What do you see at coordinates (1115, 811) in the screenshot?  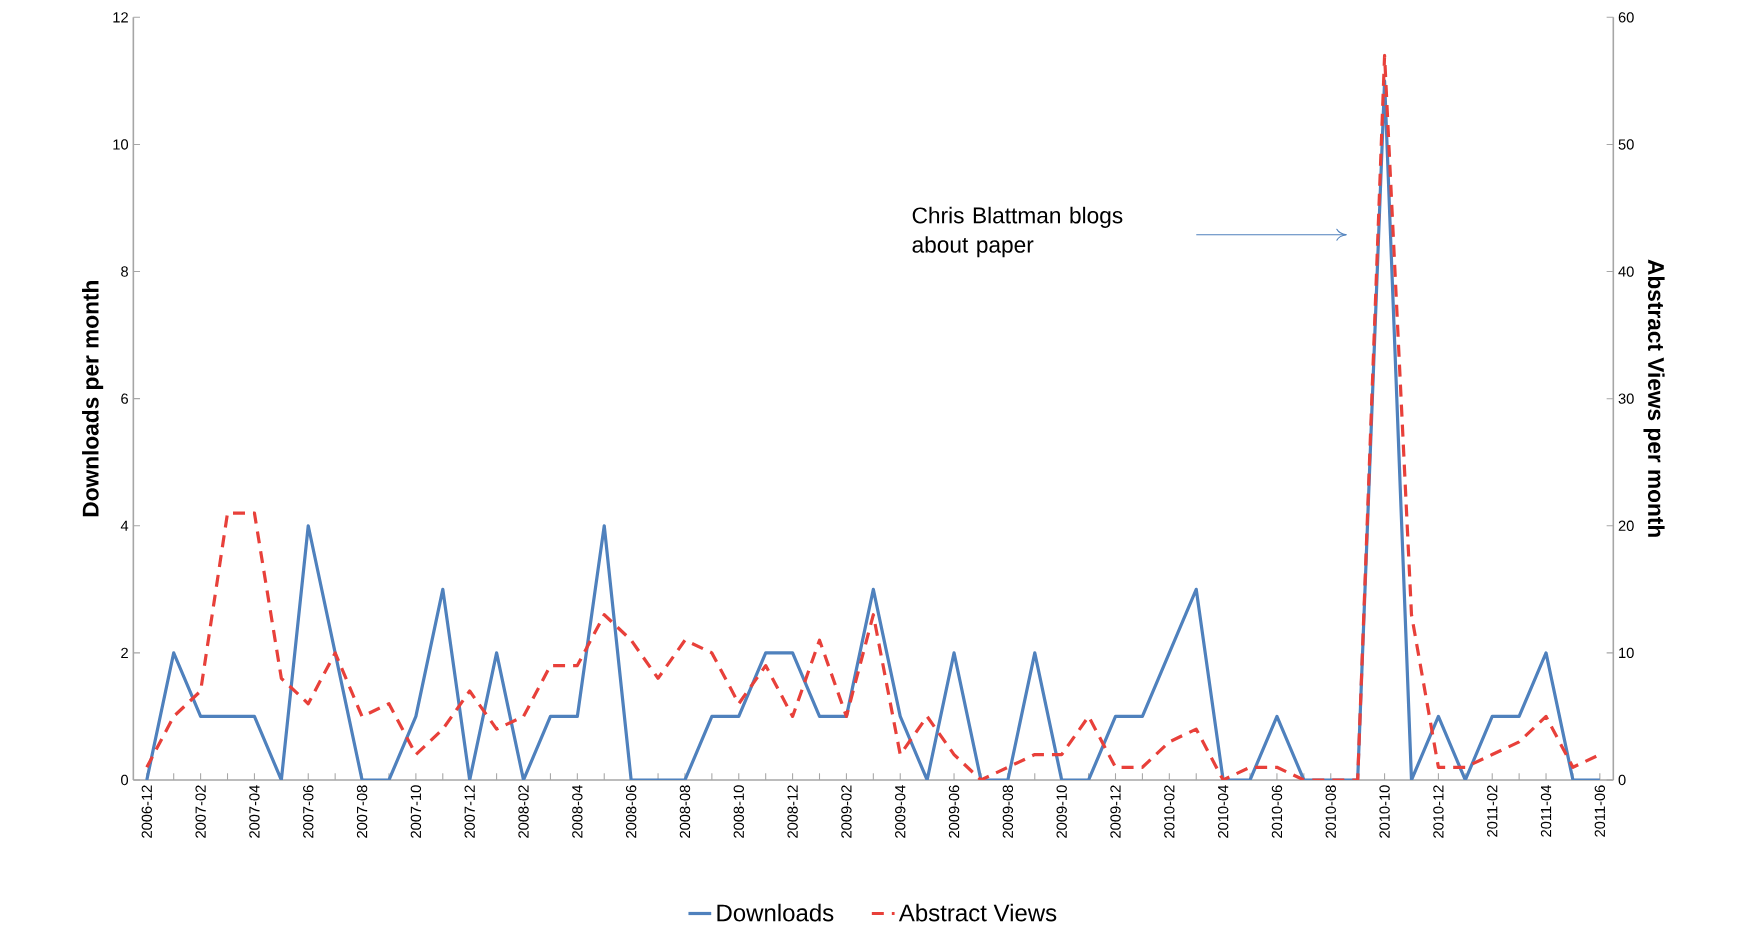 I see `x-tick-label: 2009-12` at bounding box center [1115, 811].